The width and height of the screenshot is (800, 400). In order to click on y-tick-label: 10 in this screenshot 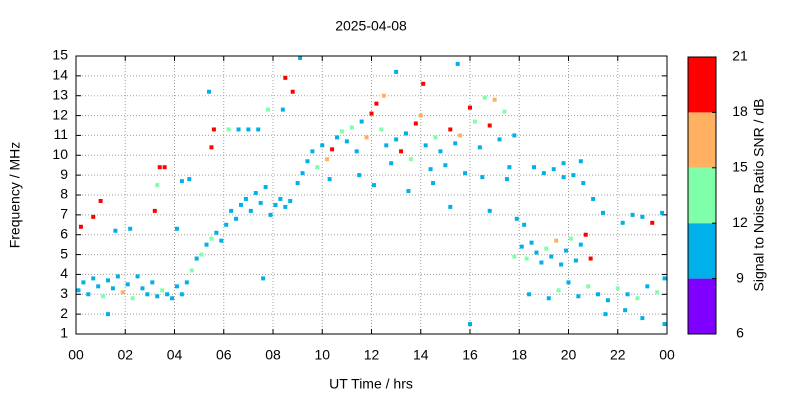, I will do `click(60, 154)`.